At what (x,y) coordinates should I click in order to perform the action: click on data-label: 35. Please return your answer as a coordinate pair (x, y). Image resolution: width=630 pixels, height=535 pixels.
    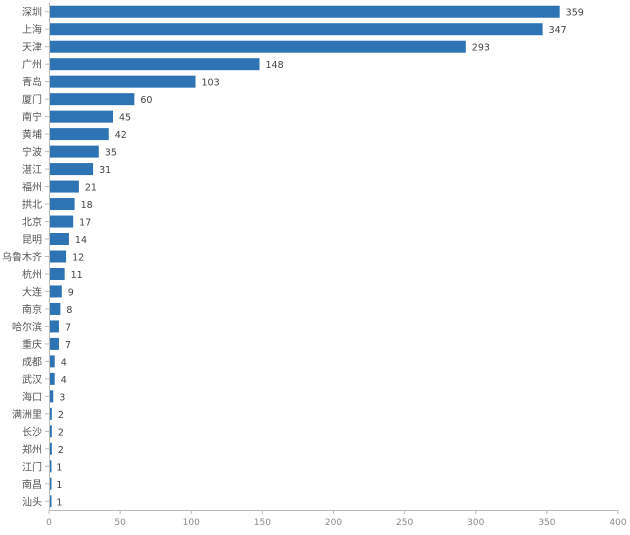
    Looking at the image, I should click on (111, 153).